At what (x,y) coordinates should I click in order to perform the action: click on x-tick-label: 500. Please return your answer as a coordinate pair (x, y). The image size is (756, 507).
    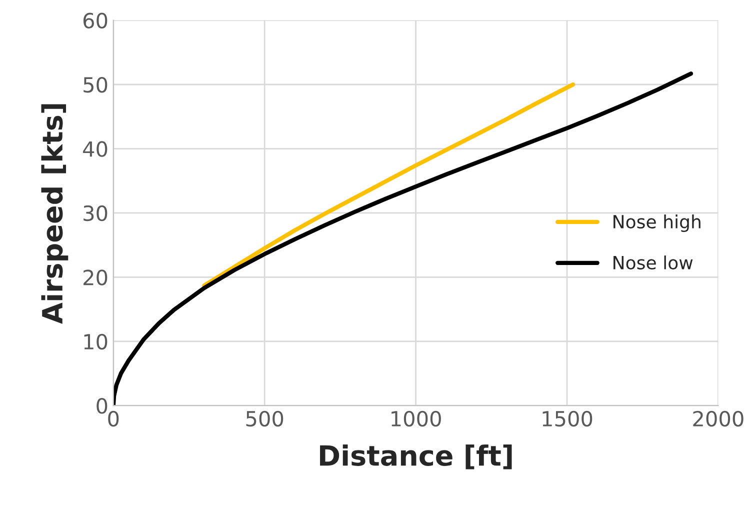
    Looking at the image, I should click on (265, 418).